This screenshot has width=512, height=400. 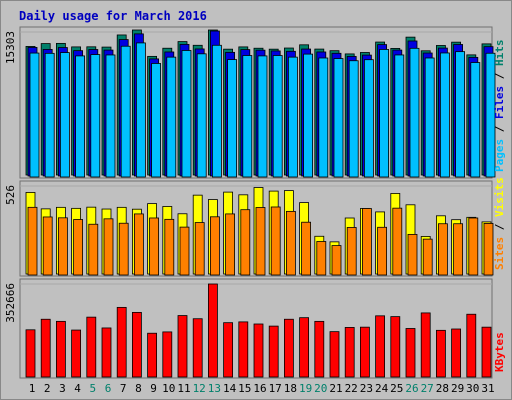 I want to click on x-tick-label-day-5: 5, so click(x=92, y=388).